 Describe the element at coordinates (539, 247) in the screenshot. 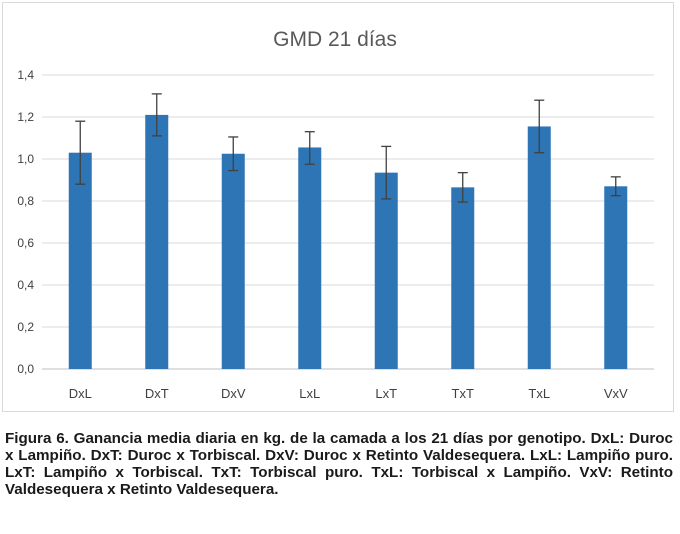

I see `bar-TxL` at that location.